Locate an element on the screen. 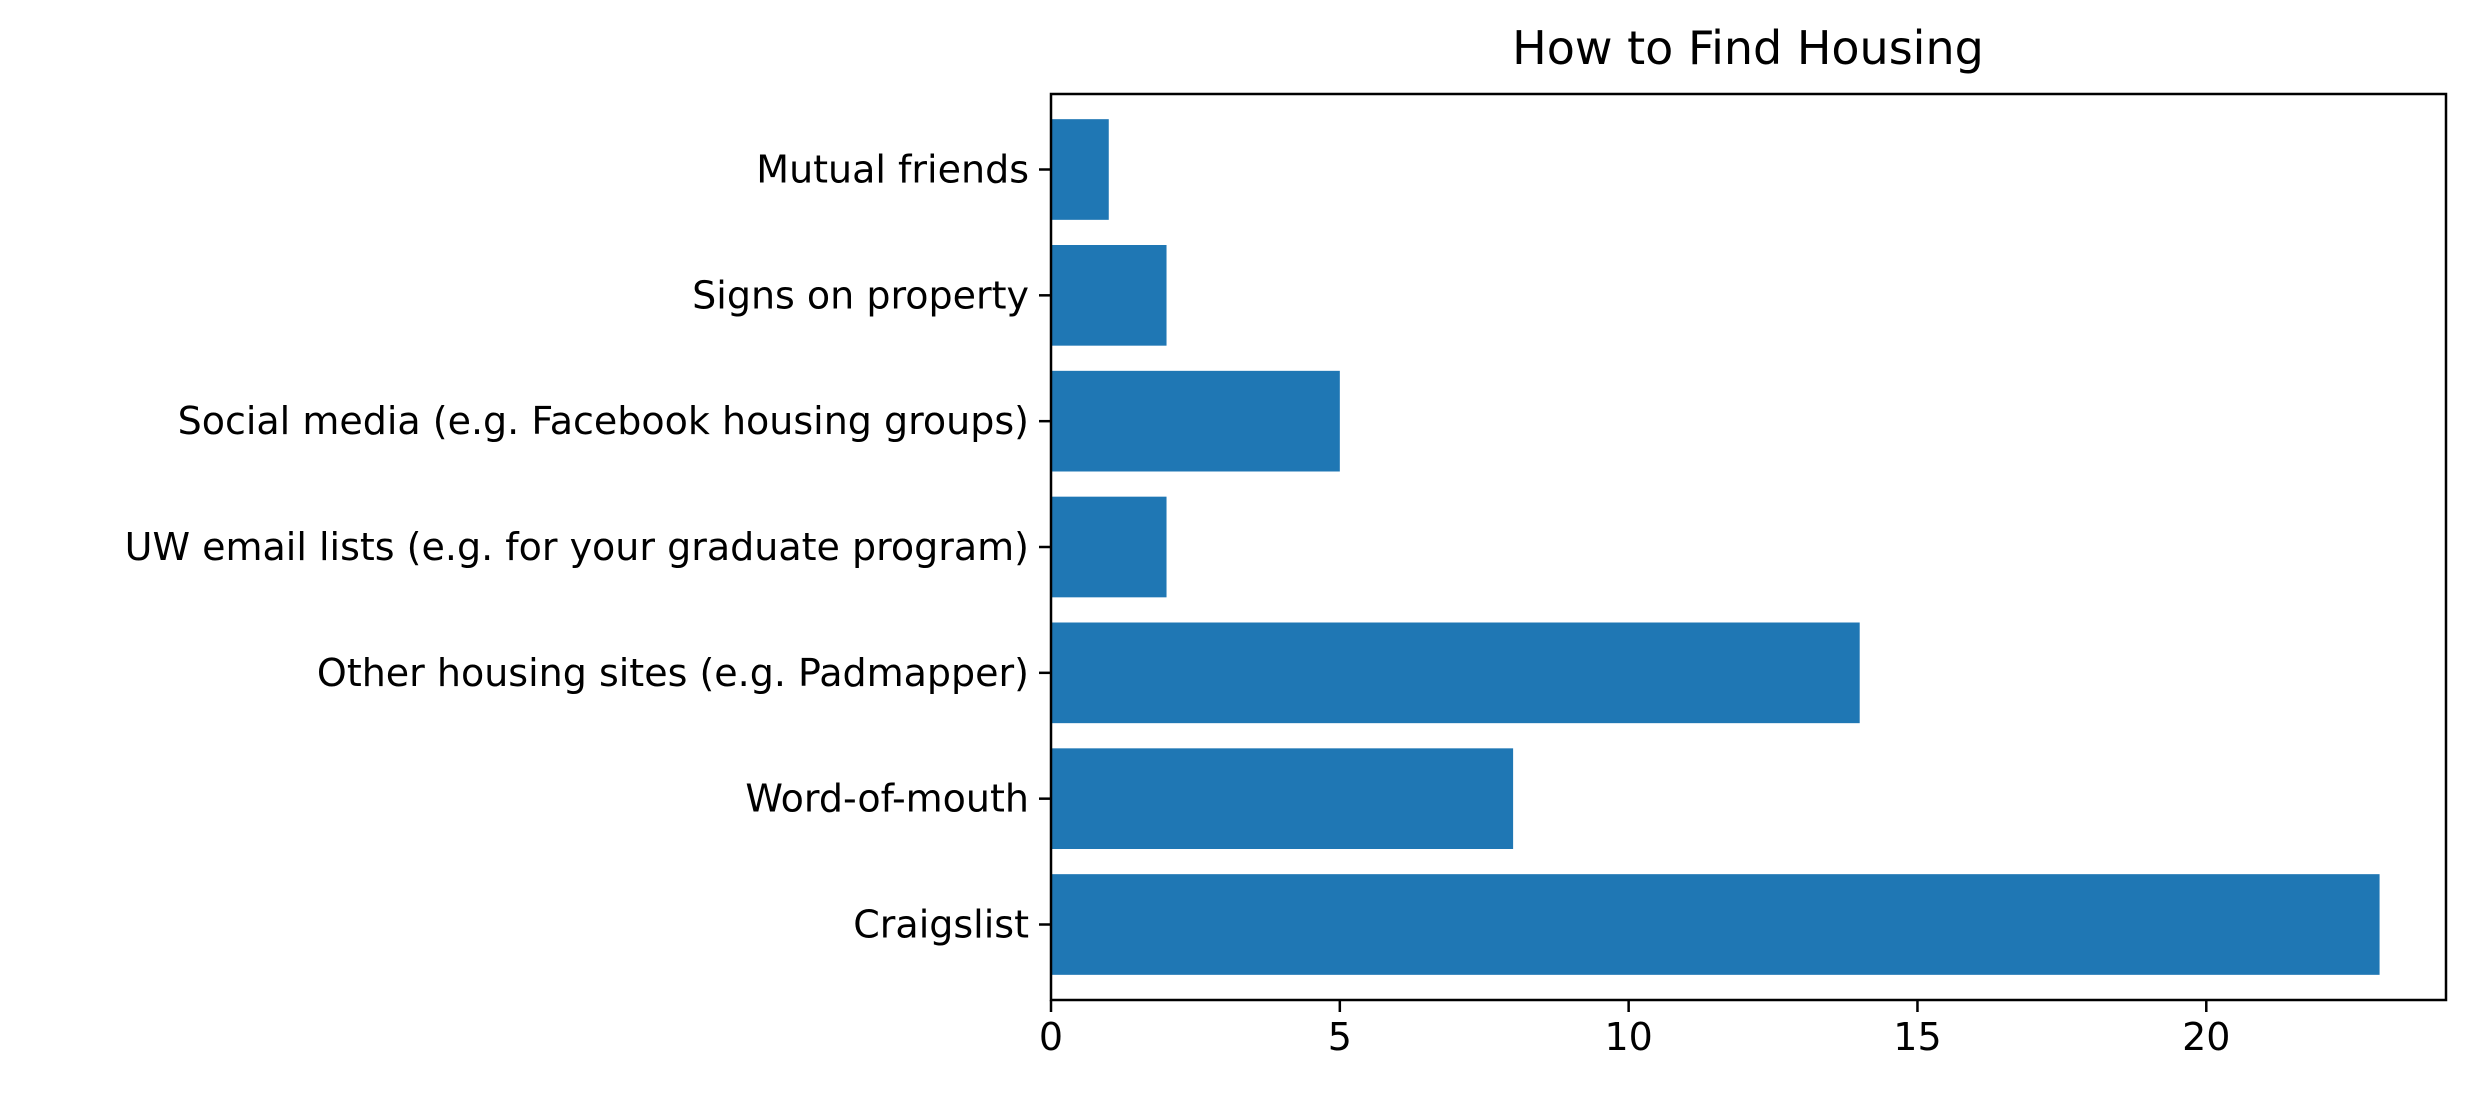  y-tick-label: Mutual friends is located at coordinates (892, 170).